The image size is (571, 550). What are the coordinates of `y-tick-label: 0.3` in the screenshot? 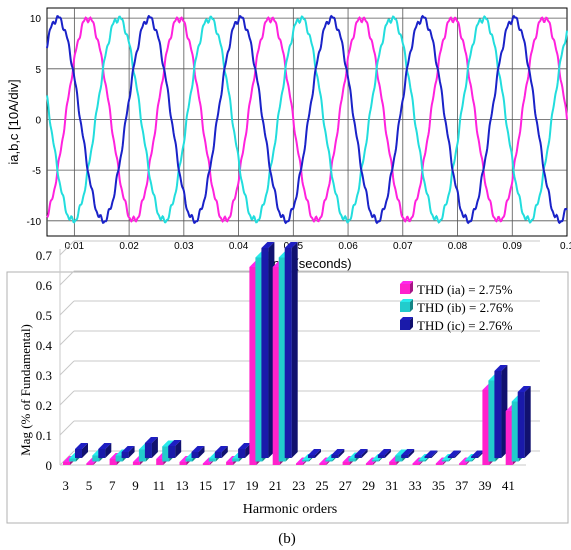 It's located at (44, 375).